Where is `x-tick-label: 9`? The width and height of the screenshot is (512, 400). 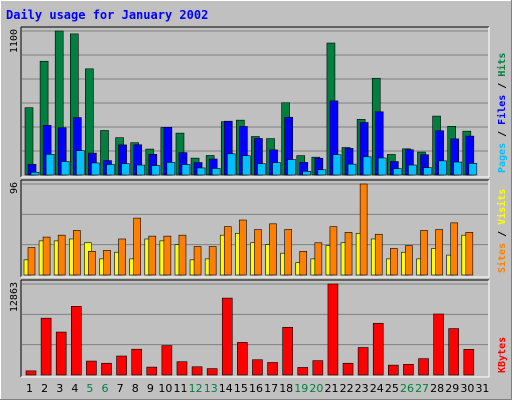
x-tick-label: 9 is located at coordinates (150, 388).